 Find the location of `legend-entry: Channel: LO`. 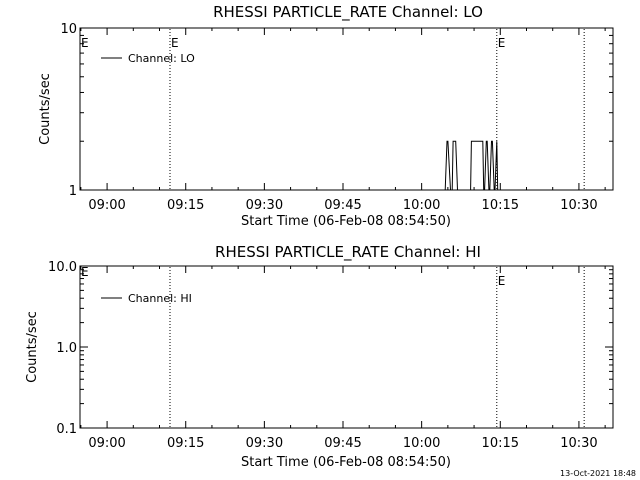

legend-entry: Channel: LO is located at coordinates (161, 58).